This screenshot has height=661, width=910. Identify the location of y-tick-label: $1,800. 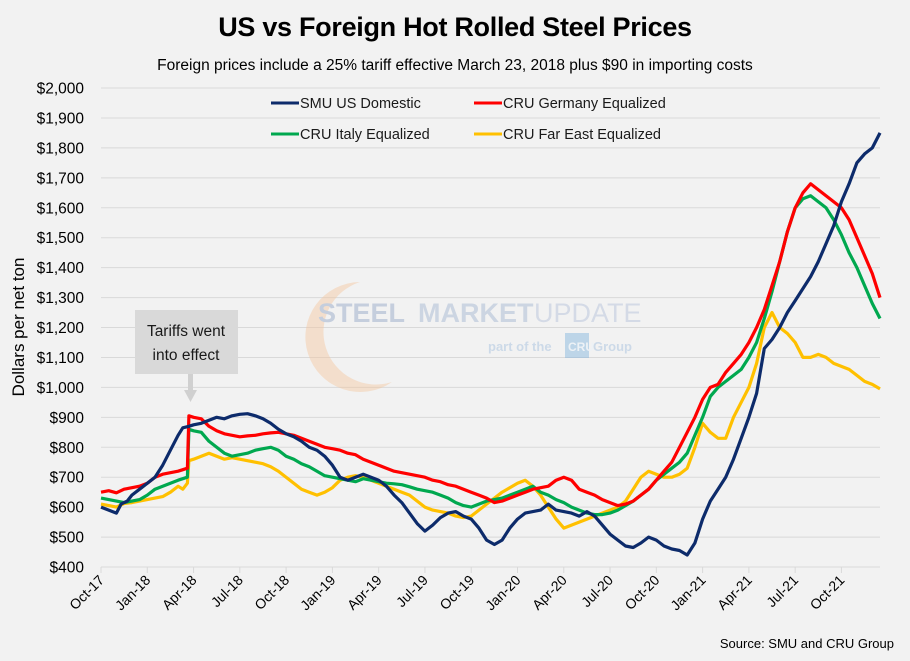
(61, 148).